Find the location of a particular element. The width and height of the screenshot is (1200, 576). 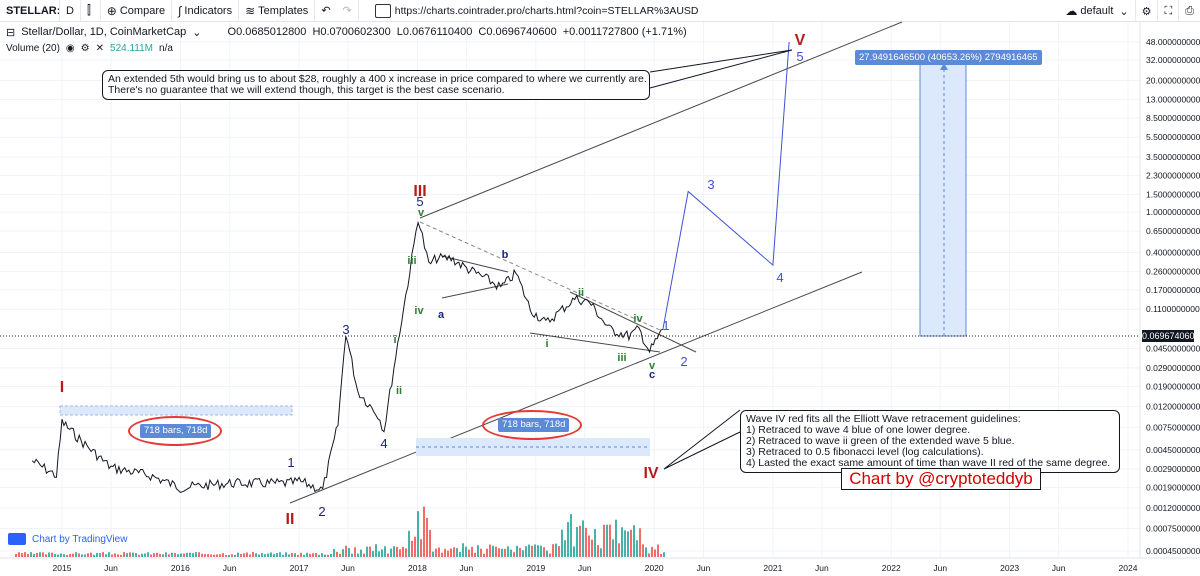

wave-label-blue: c is located at coordinates (652, 375).